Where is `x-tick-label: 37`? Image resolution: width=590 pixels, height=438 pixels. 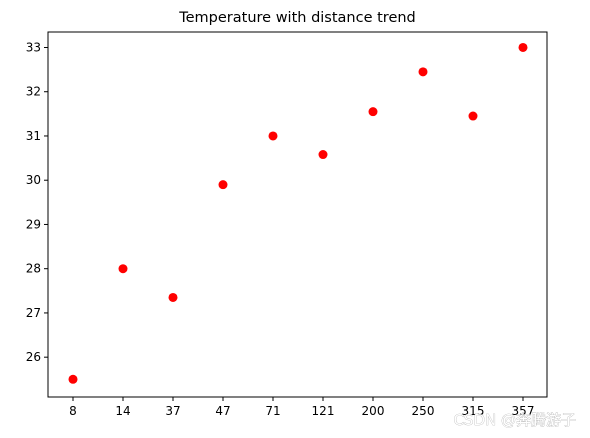 x-tick-label: 37 is located at coordinates (172, 411).